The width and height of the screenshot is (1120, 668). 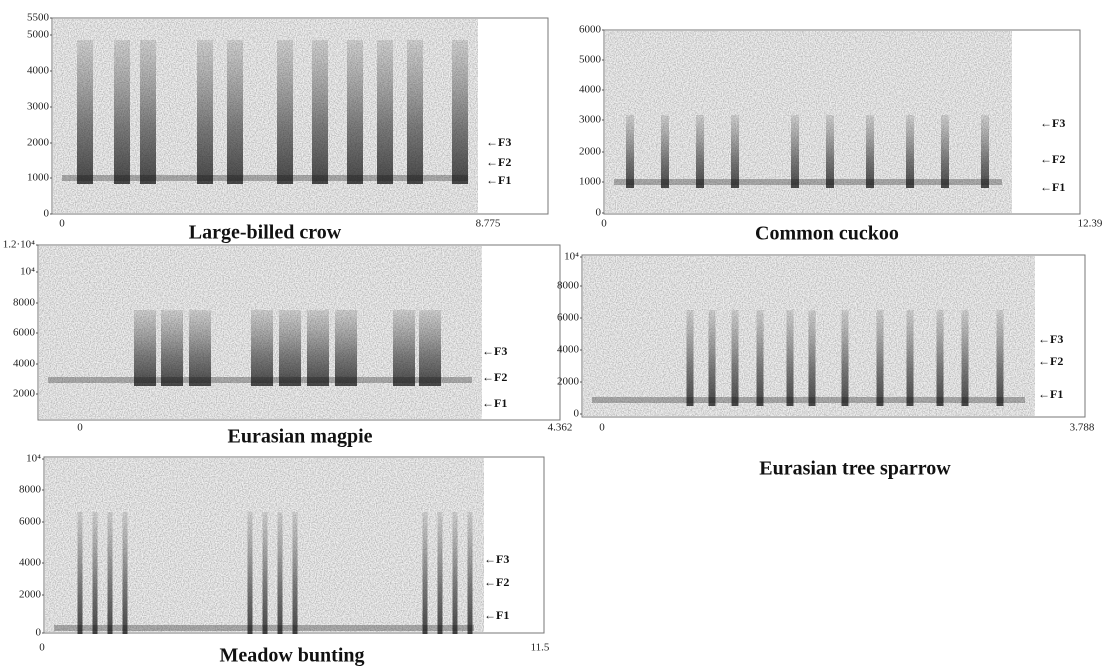 What do you see at coordinates (540, 648) in the screenshot?
I see `x-tick-label: 11.5` at bounding box center [540, 648].